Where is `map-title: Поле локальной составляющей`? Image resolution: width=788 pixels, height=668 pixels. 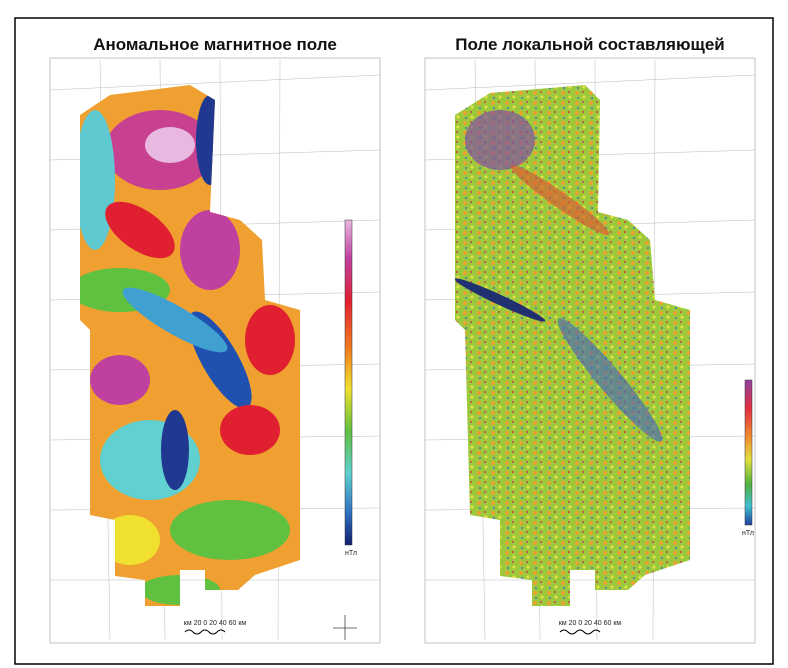 map-title: Поле локальной составляющей is located at coordinates (590, 44).